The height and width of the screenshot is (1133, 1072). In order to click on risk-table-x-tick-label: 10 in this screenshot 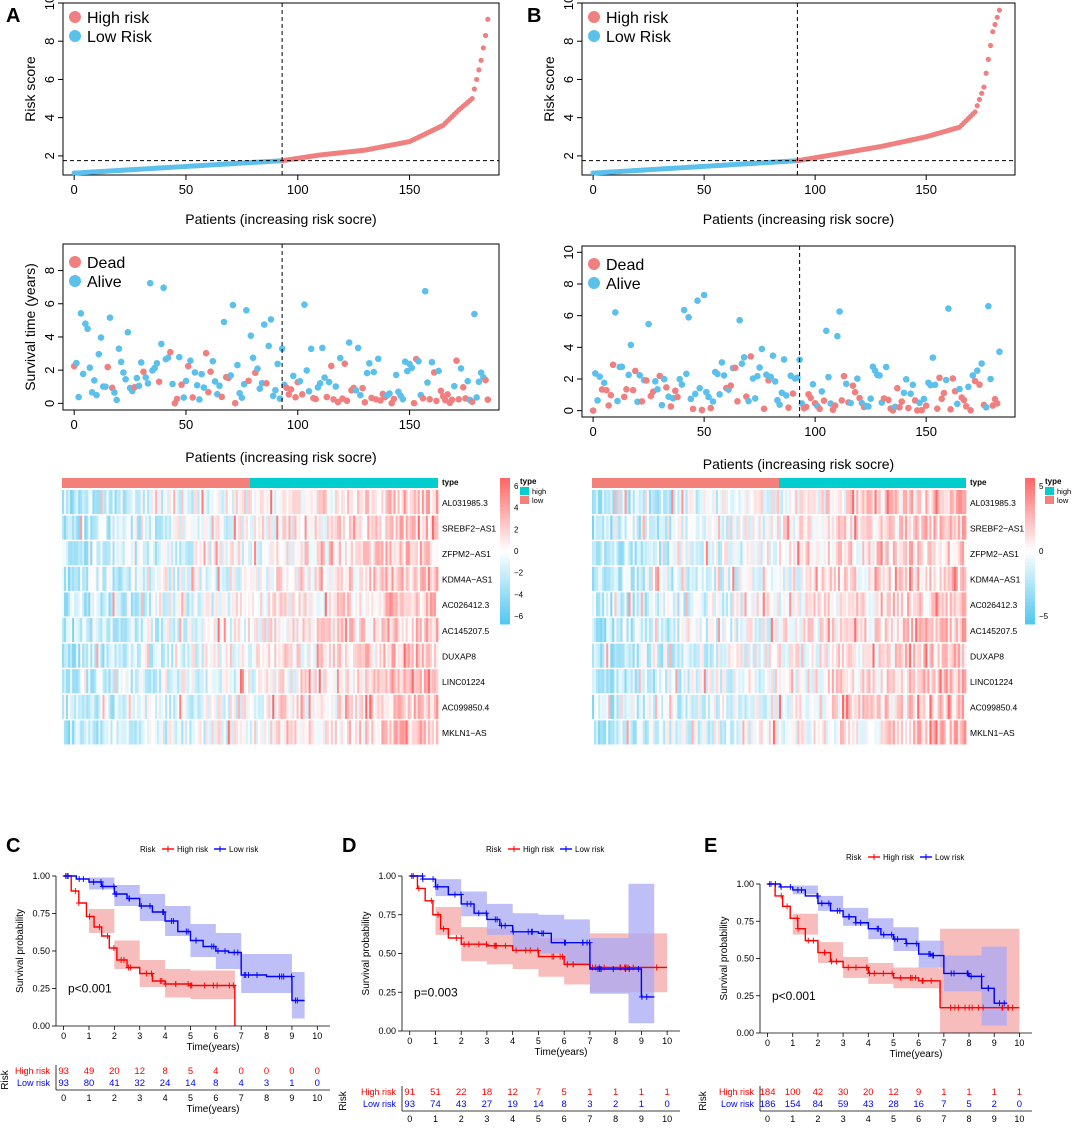, I will do `click(317, 1098)`.